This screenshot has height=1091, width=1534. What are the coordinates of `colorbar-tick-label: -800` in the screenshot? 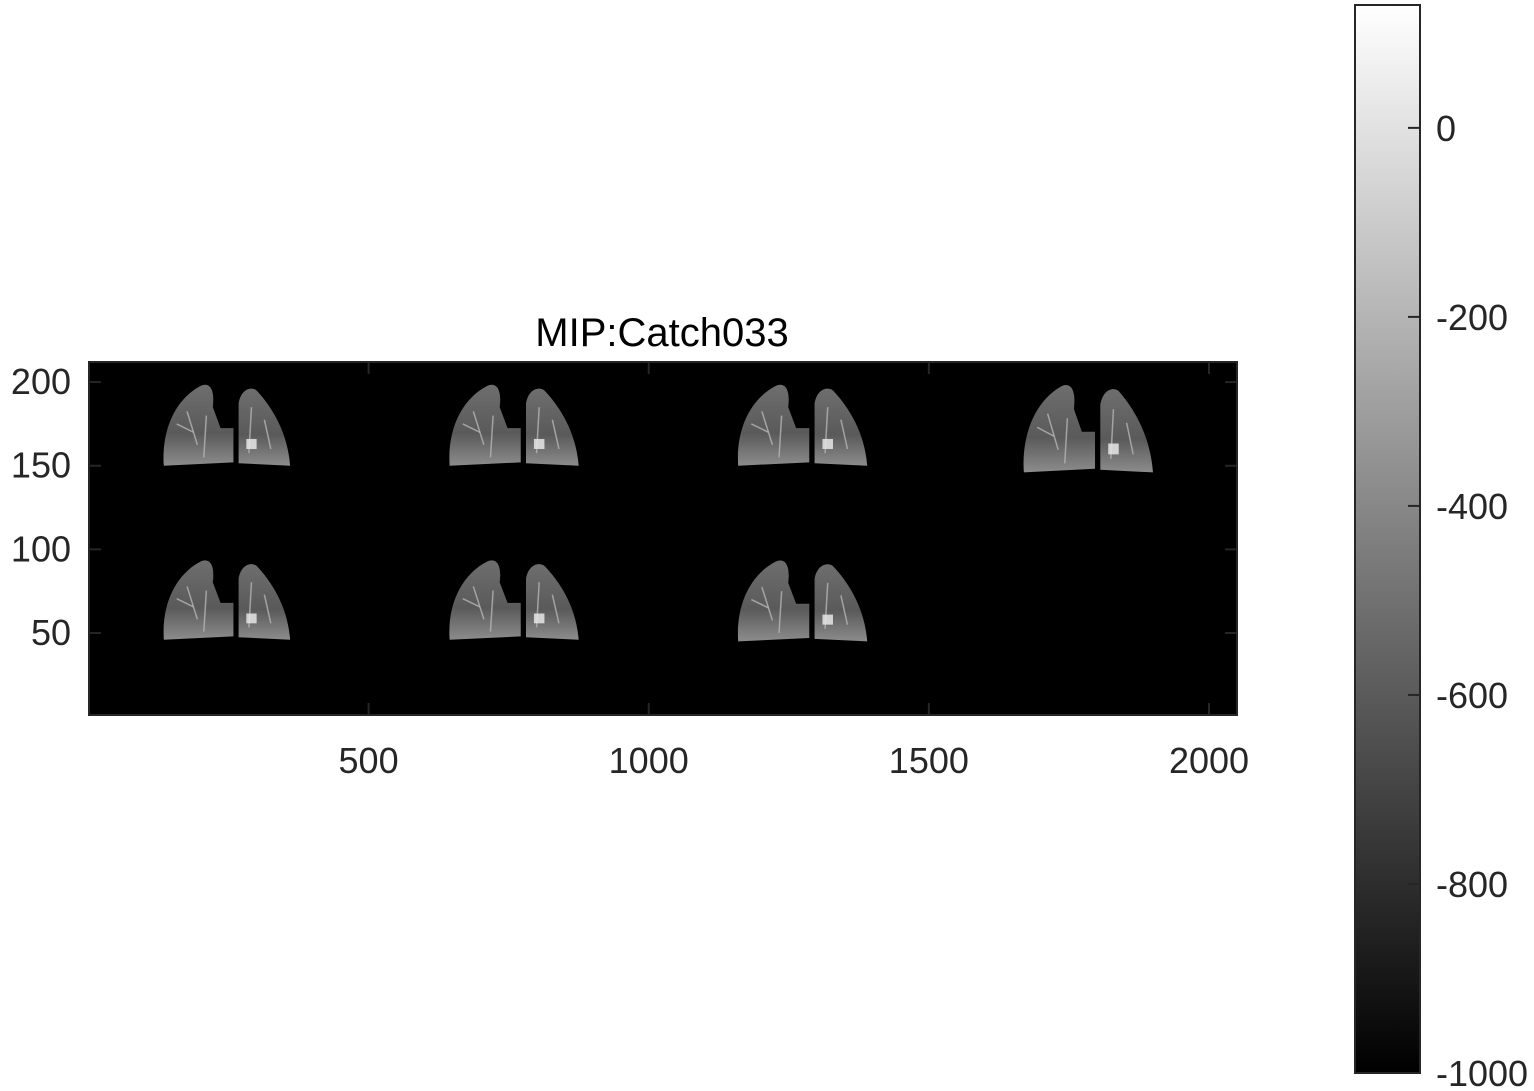 It's located at (1472, 884).